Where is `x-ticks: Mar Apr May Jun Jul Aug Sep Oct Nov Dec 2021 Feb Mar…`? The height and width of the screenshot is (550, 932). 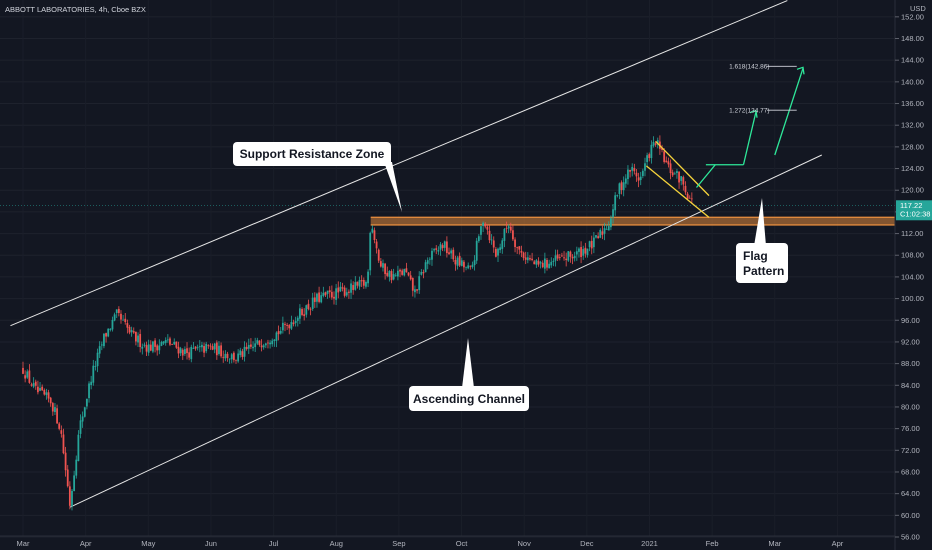
x-ticks: Mar Apr May Jun Jul Aug Sep Oct Nov Dec 2021 Feb Mar… is located at coordinates (430, 543).